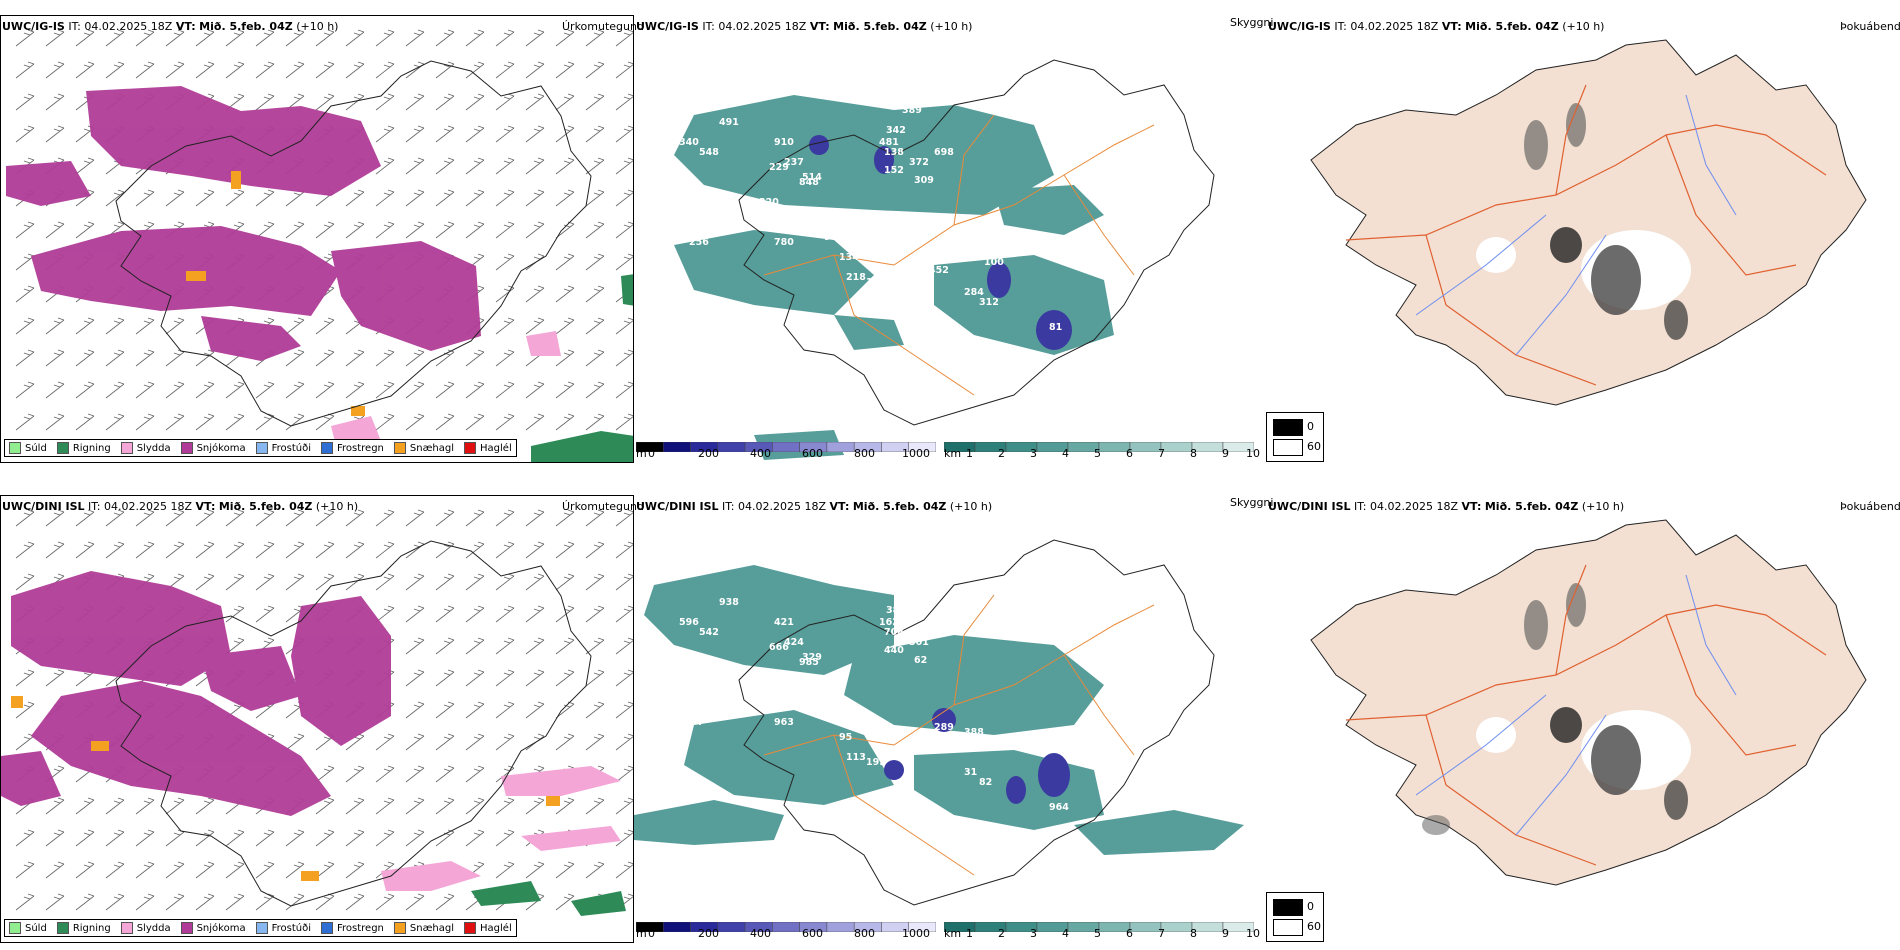 This screenshot has height=950, width=1900. What do you see at coordinates (1225, 933) in the screenshot?
I see `vis-tick: 9` at bounding box center [1225, 933].